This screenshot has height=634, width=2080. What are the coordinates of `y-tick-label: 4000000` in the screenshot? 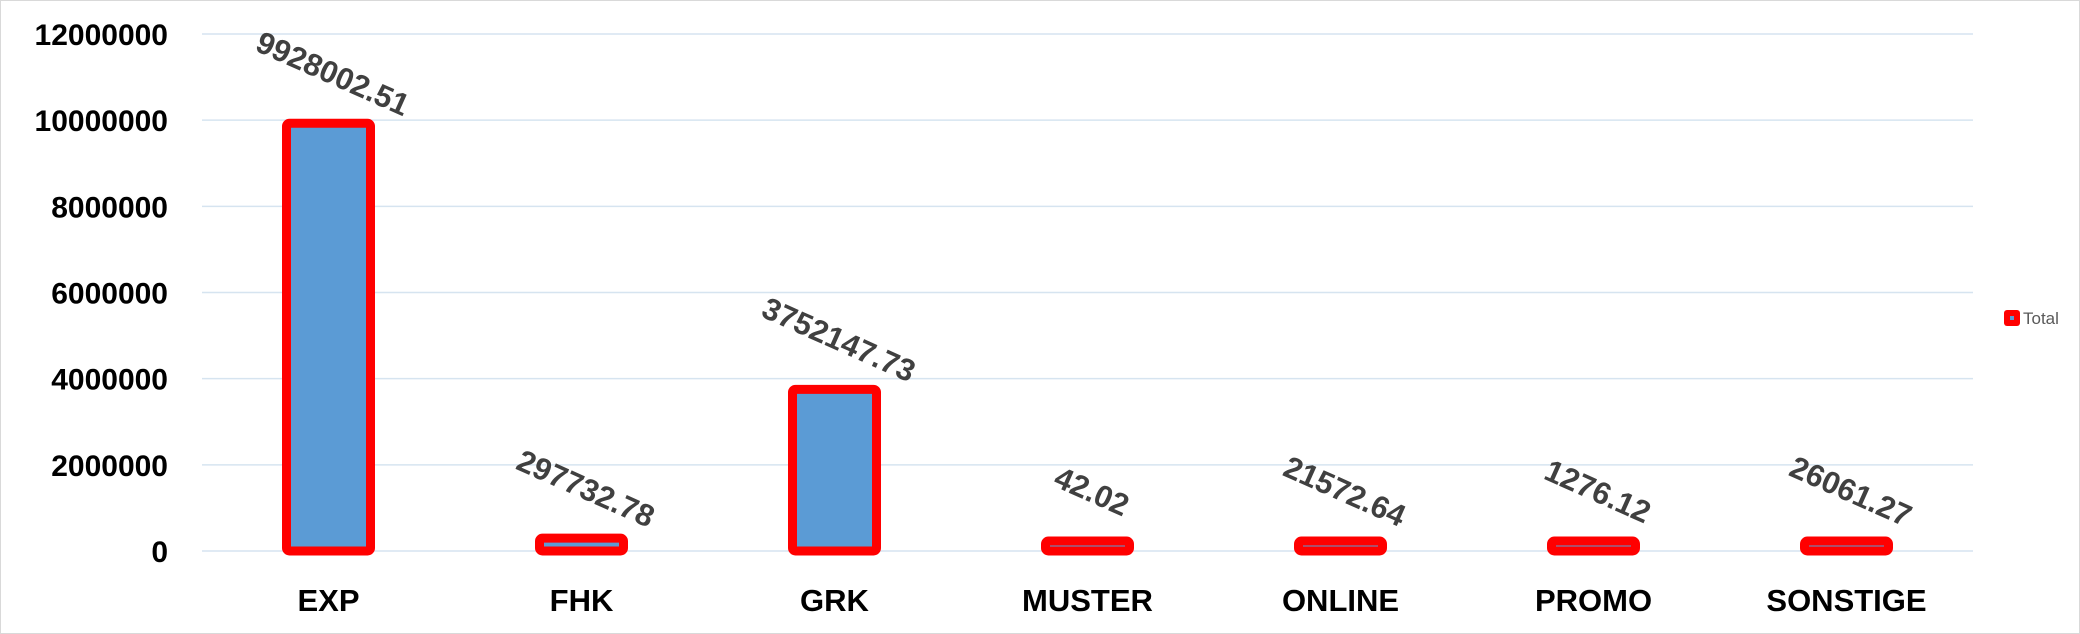 It's located at (109, 380).